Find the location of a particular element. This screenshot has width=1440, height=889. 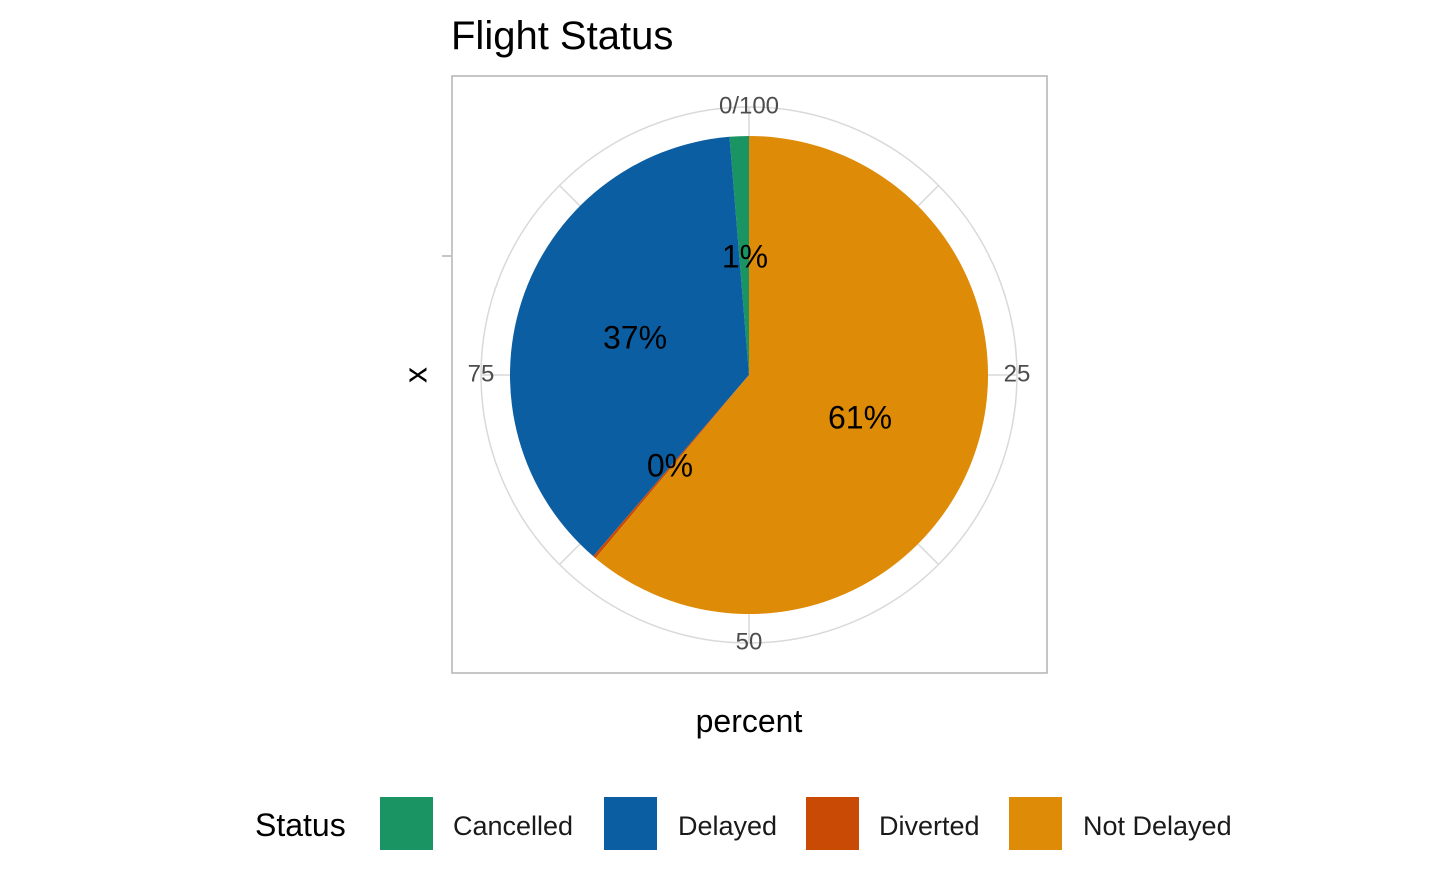

slice-label-not-delayed: 61% is located at coordinates (860, 417).